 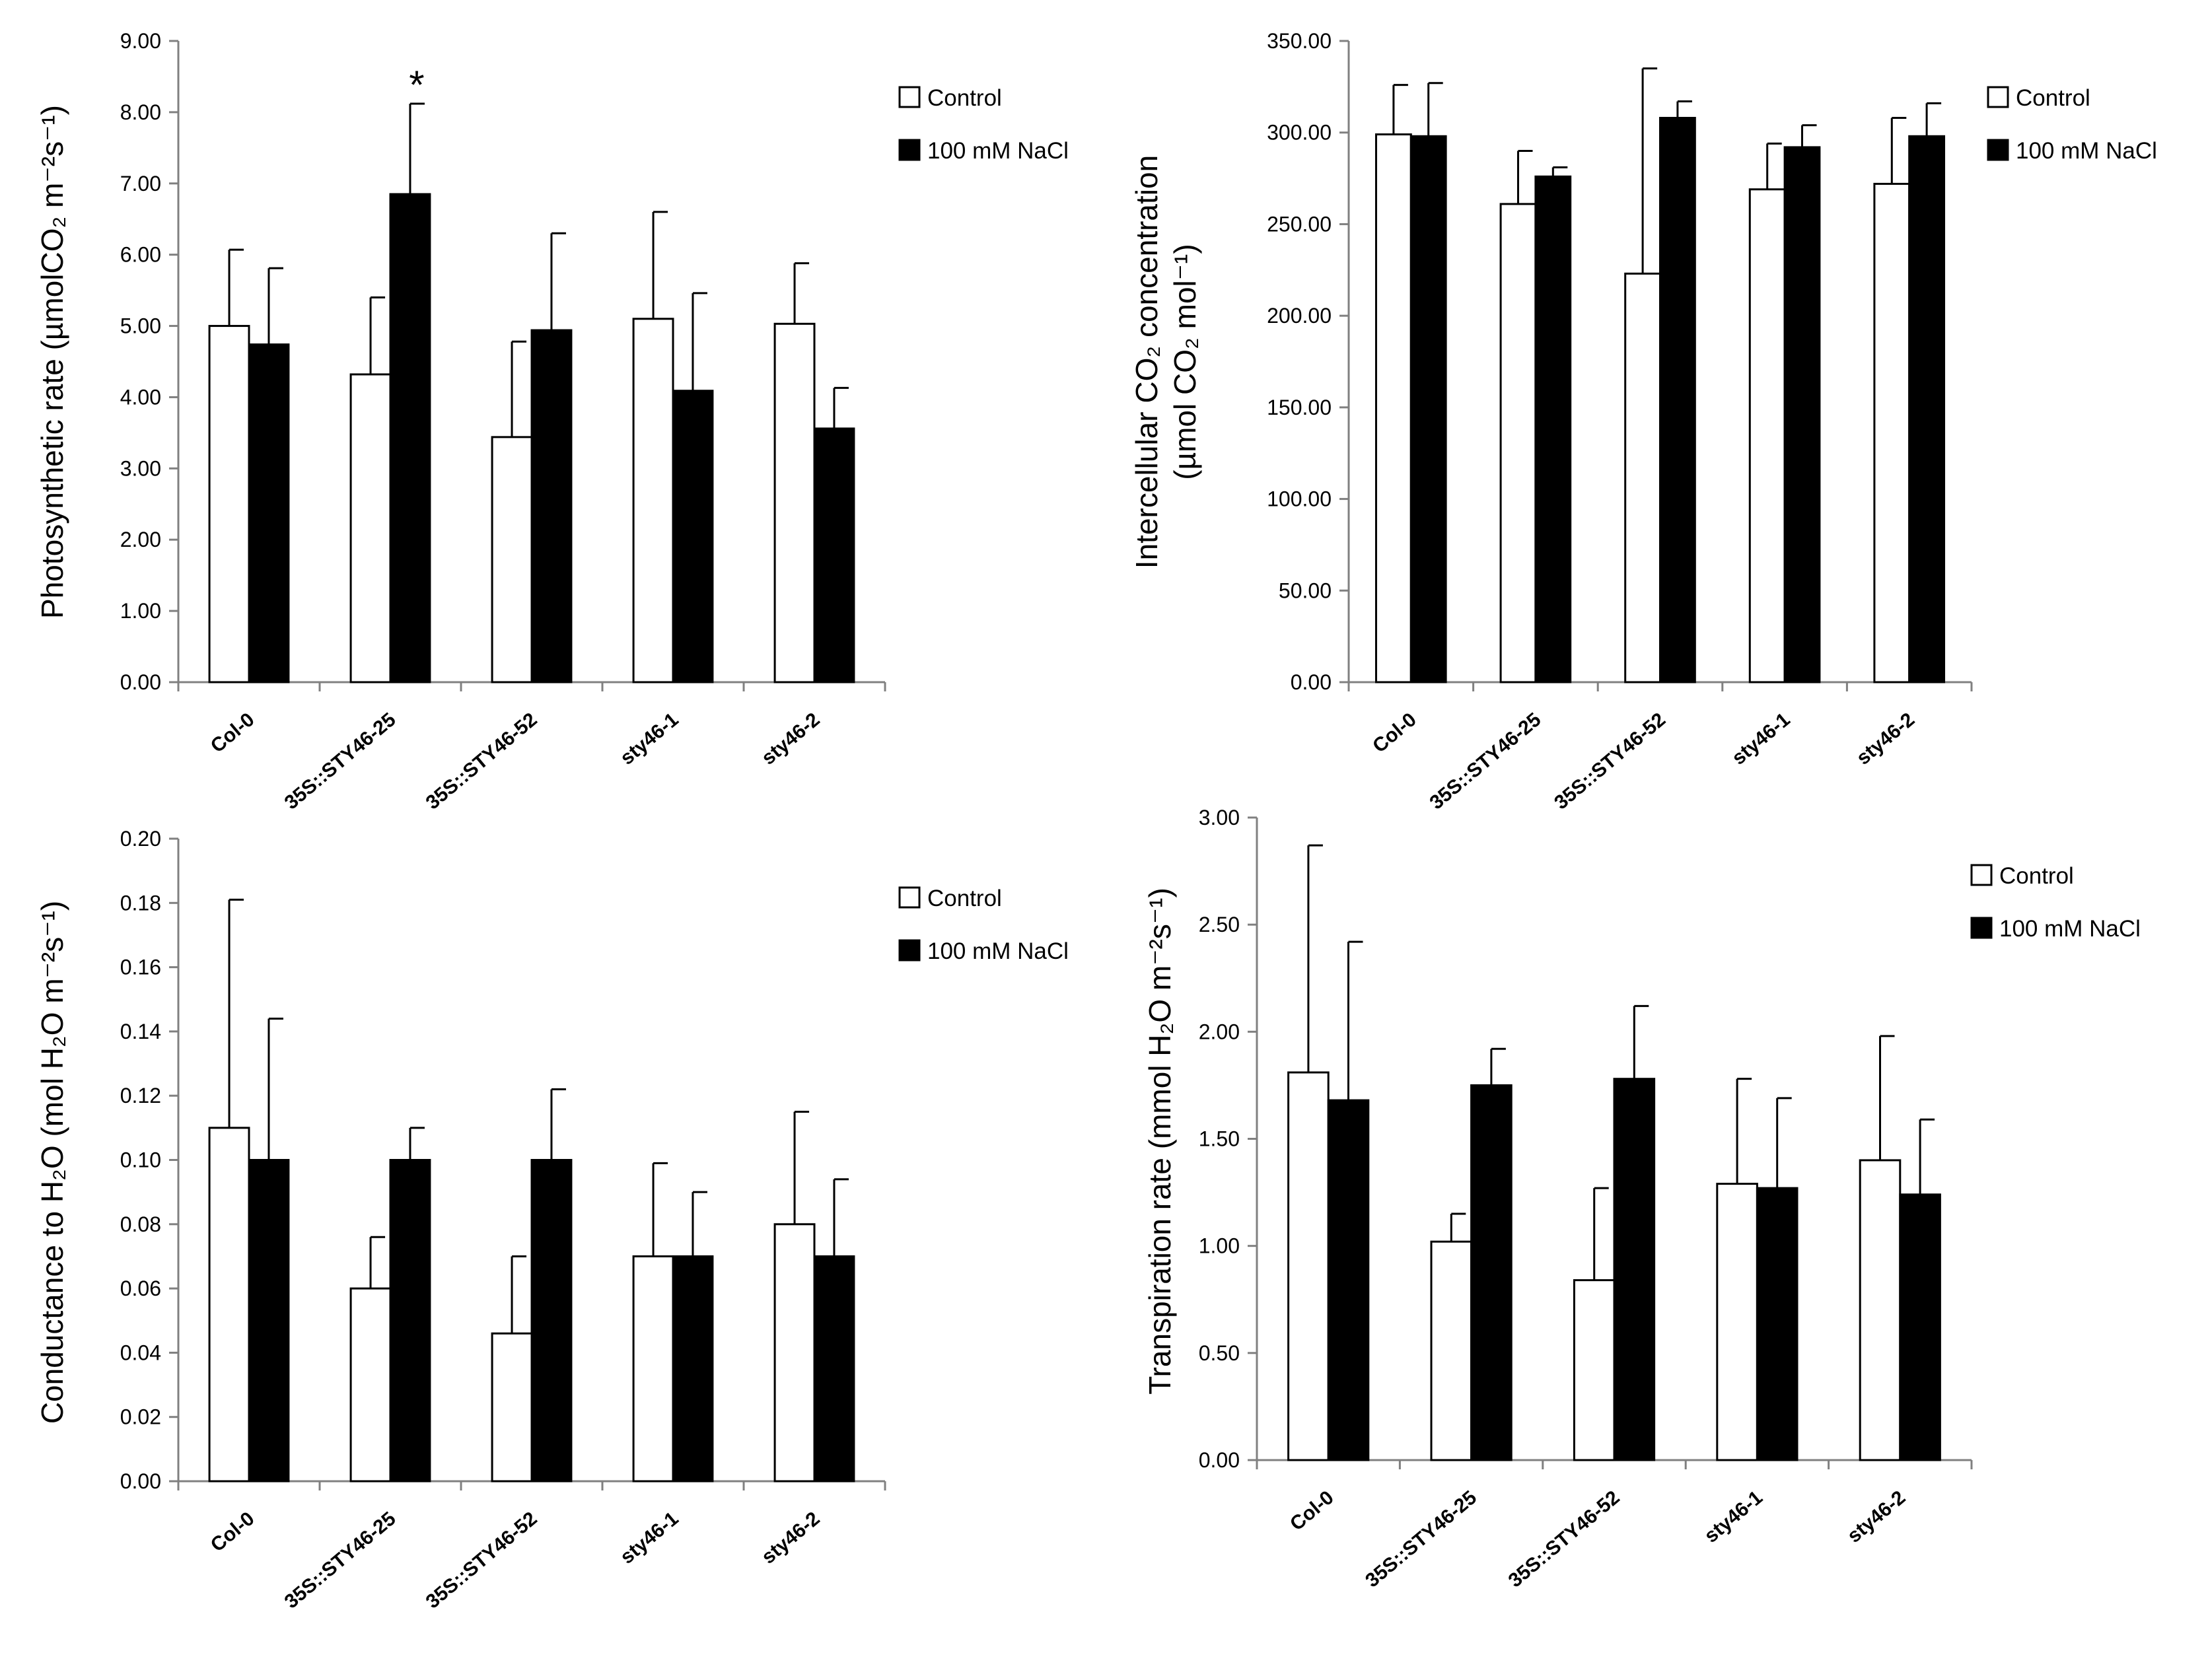 What do you see at coordinates (140, 397) in the screenshot?
I see `y-tick-label: 4.00` at bounding box center [140, 397].